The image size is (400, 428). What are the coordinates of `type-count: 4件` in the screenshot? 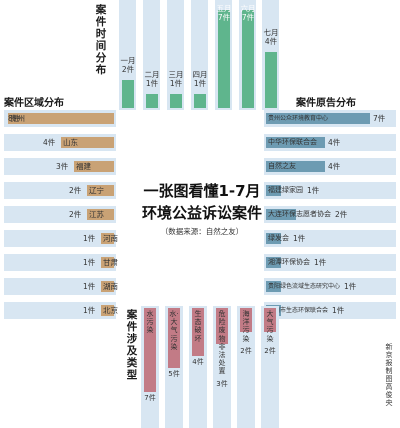 It's located at (198, 362).